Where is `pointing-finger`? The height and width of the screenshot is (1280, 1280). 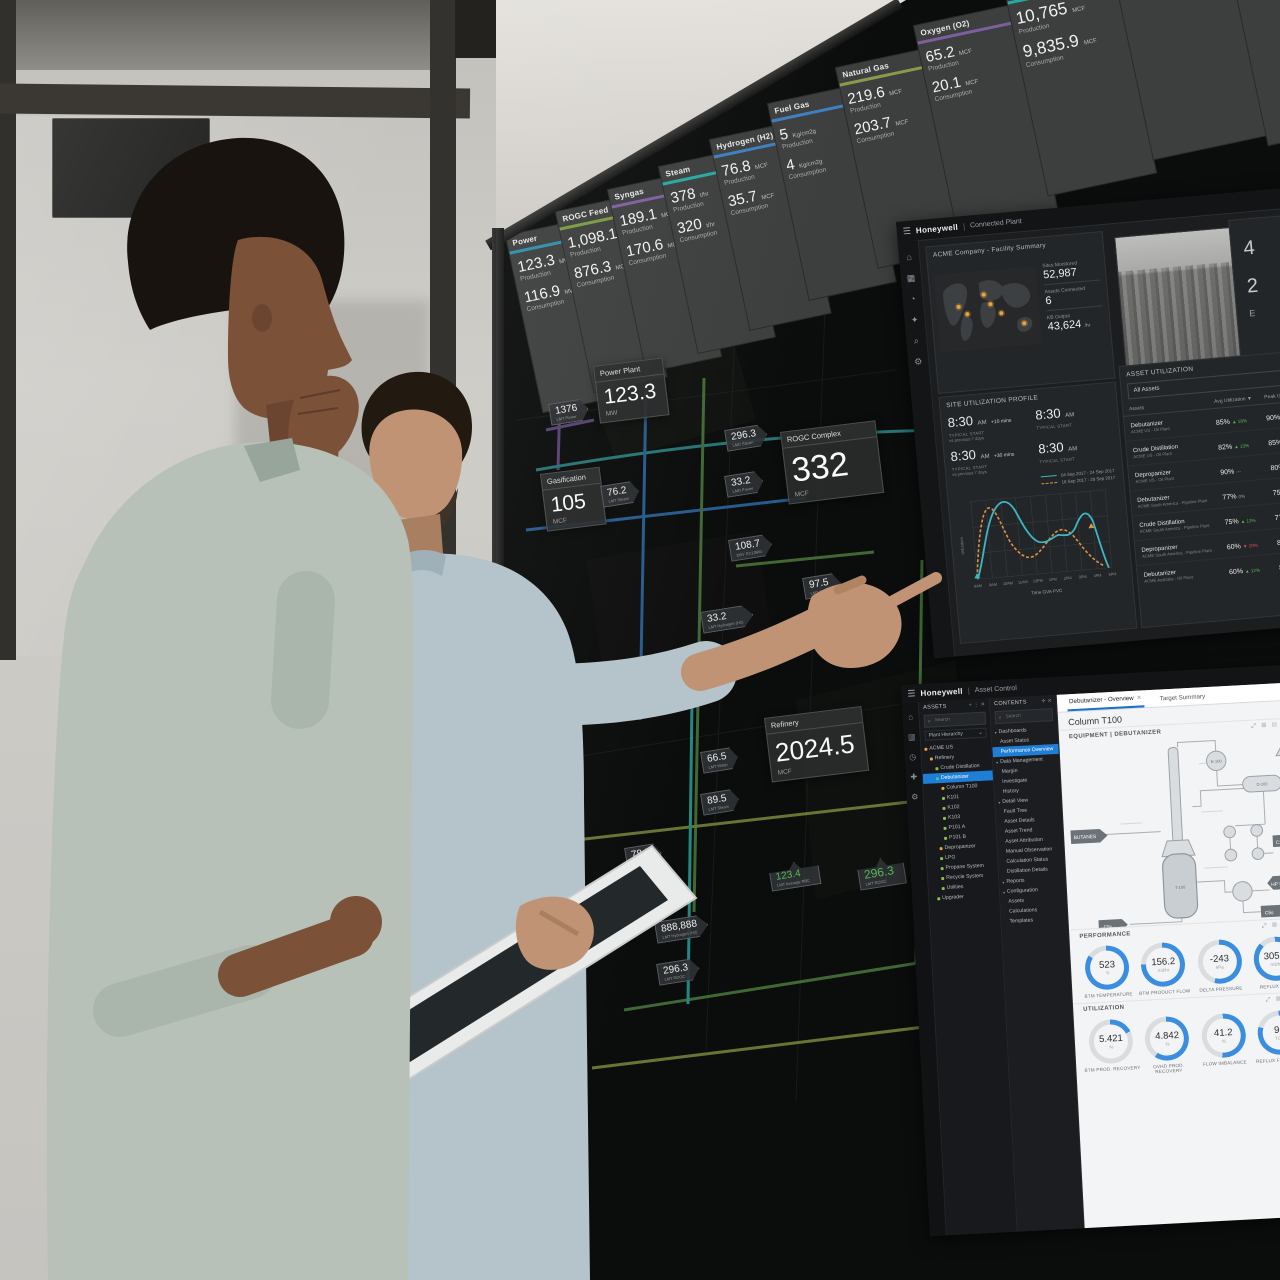
pointing-finger is located at coordinates (910, 592).